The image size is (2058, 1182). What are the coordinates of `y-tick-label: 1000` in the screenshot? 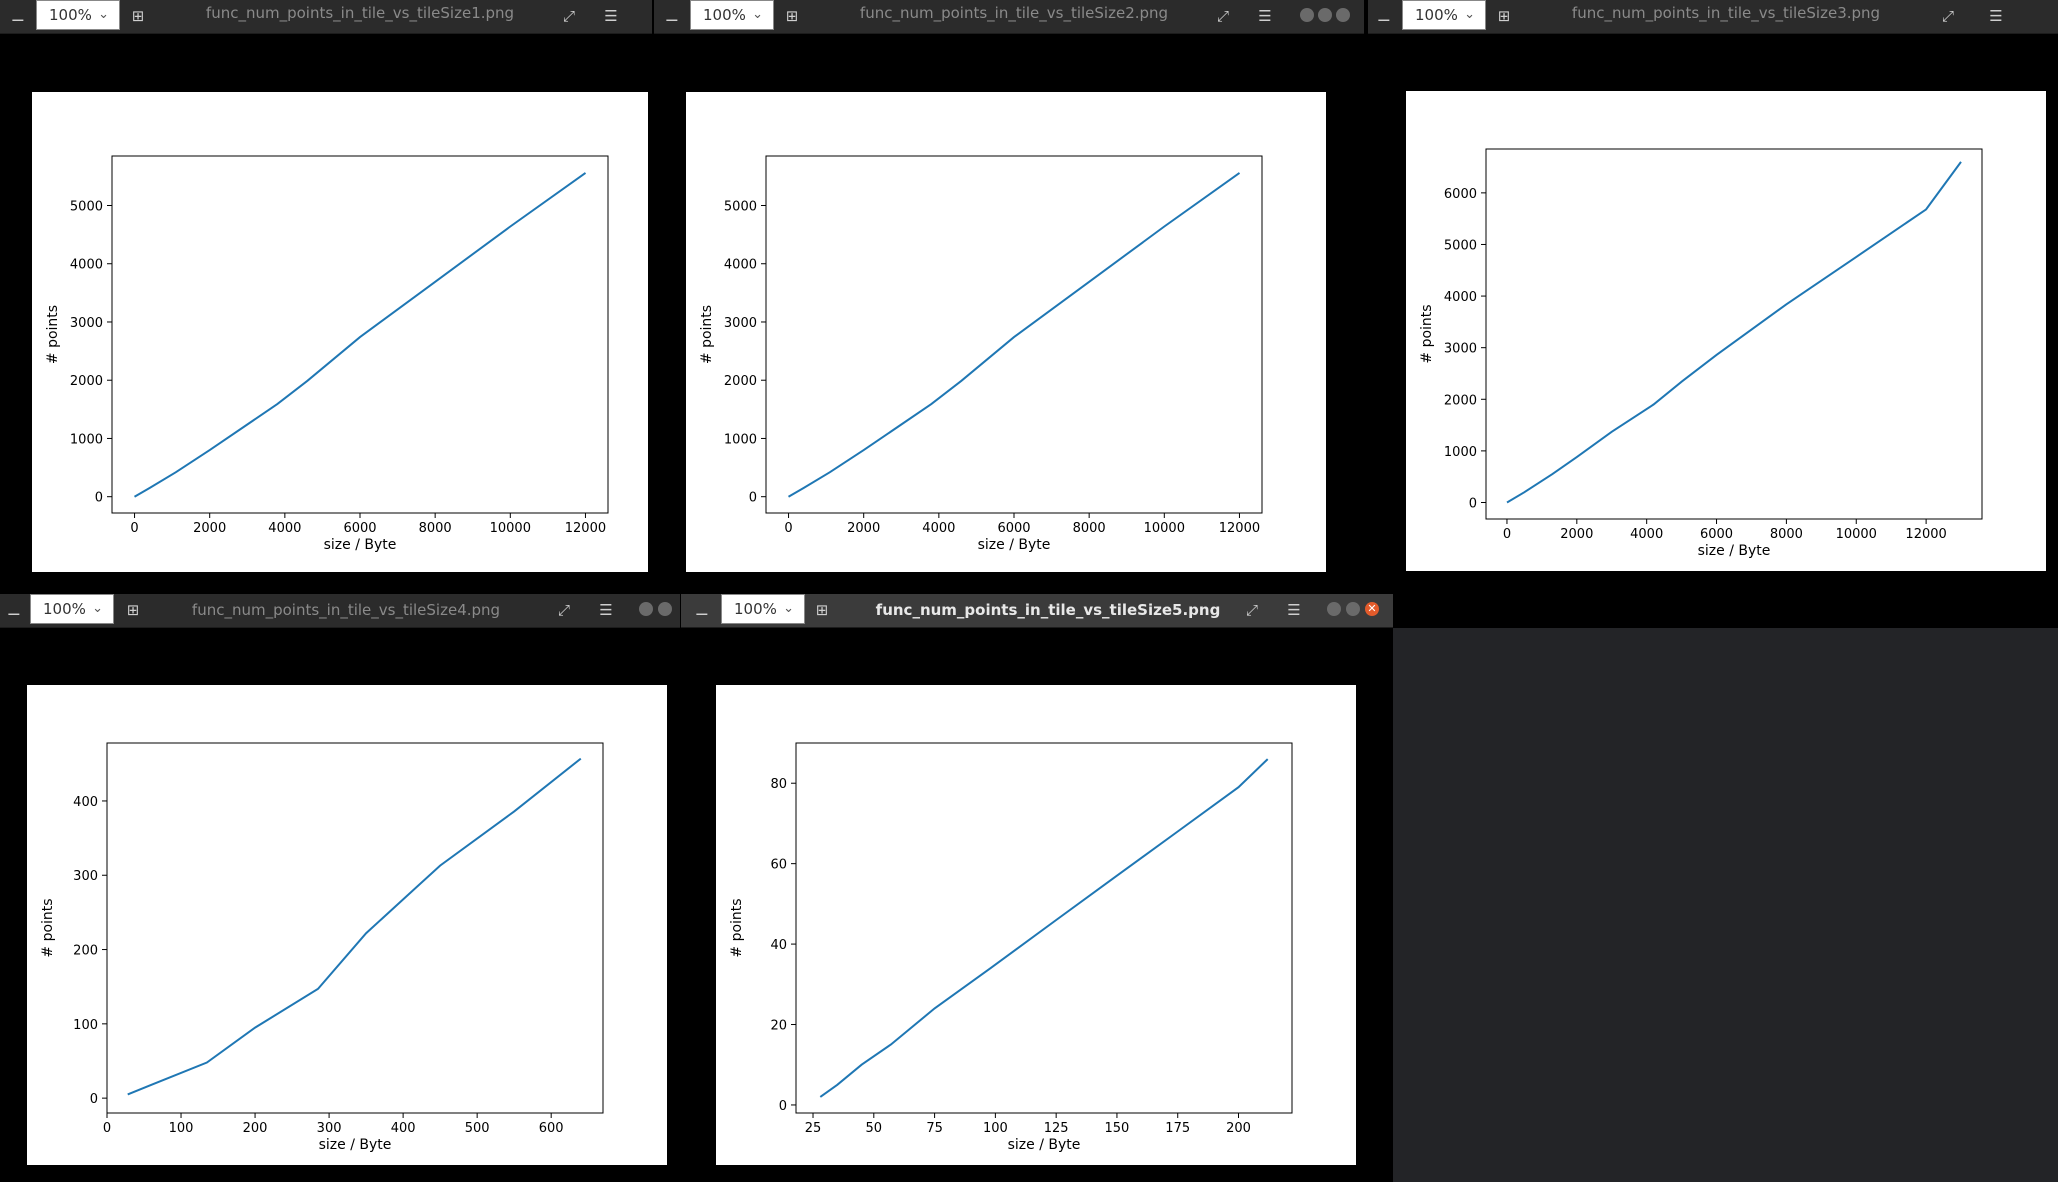 It's located at (740, 439).